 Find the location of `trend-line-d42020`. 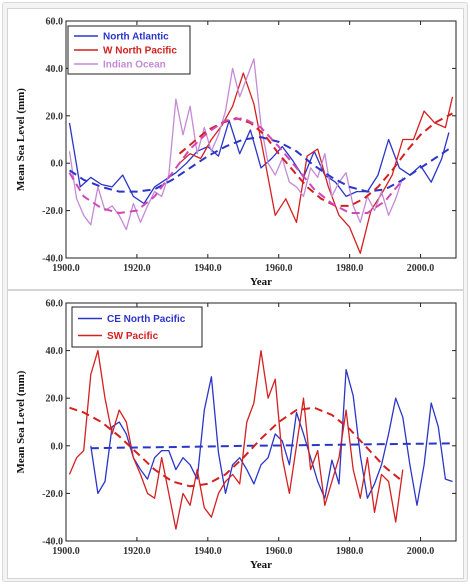

trend-line-d42020 is located at coordinates (236, 447).